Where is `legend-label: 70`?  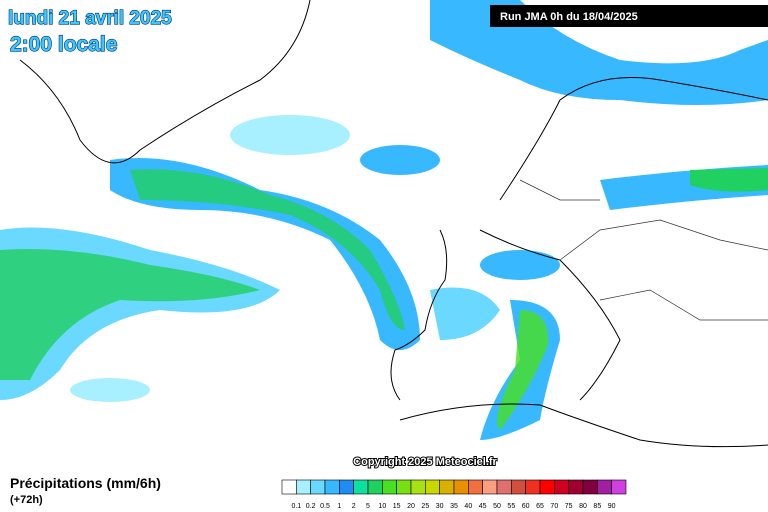 legend-label: 70 is located at coordinates (554, 506).